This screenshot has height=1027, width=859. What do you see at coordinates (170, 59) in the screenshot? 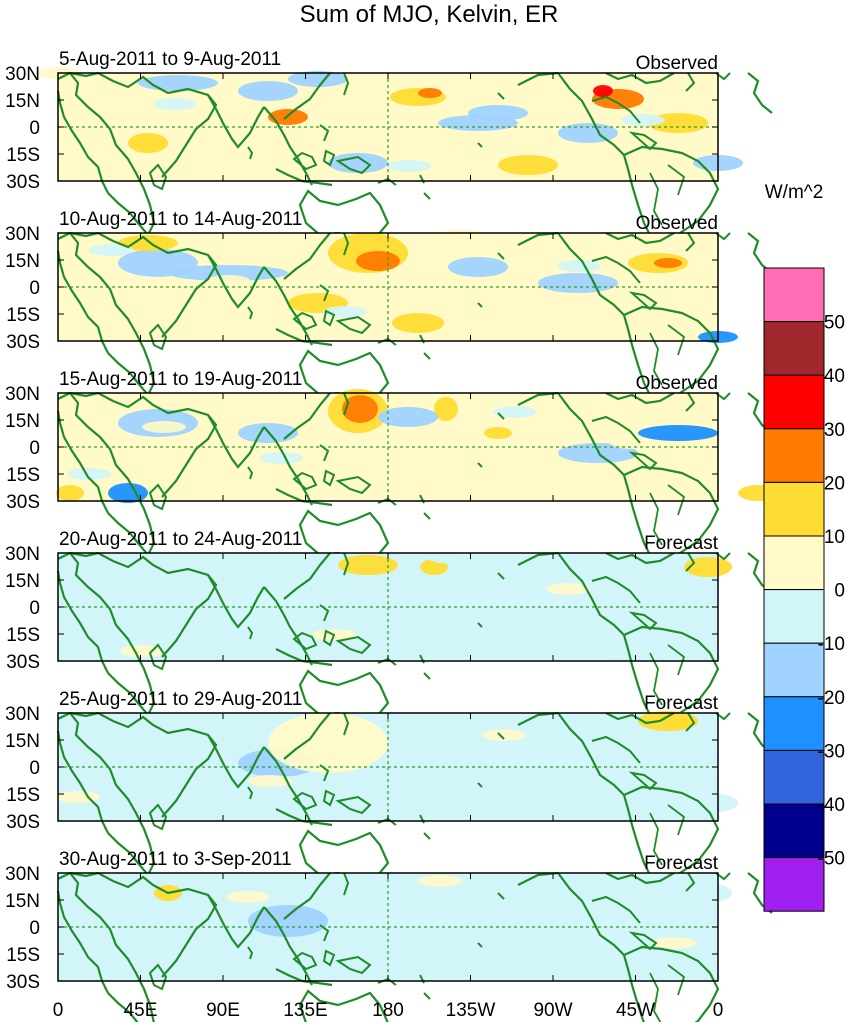
I see `panel-period: 5-Aug-2011 to 9-Aug-2011` at bounding box center [170, 59].